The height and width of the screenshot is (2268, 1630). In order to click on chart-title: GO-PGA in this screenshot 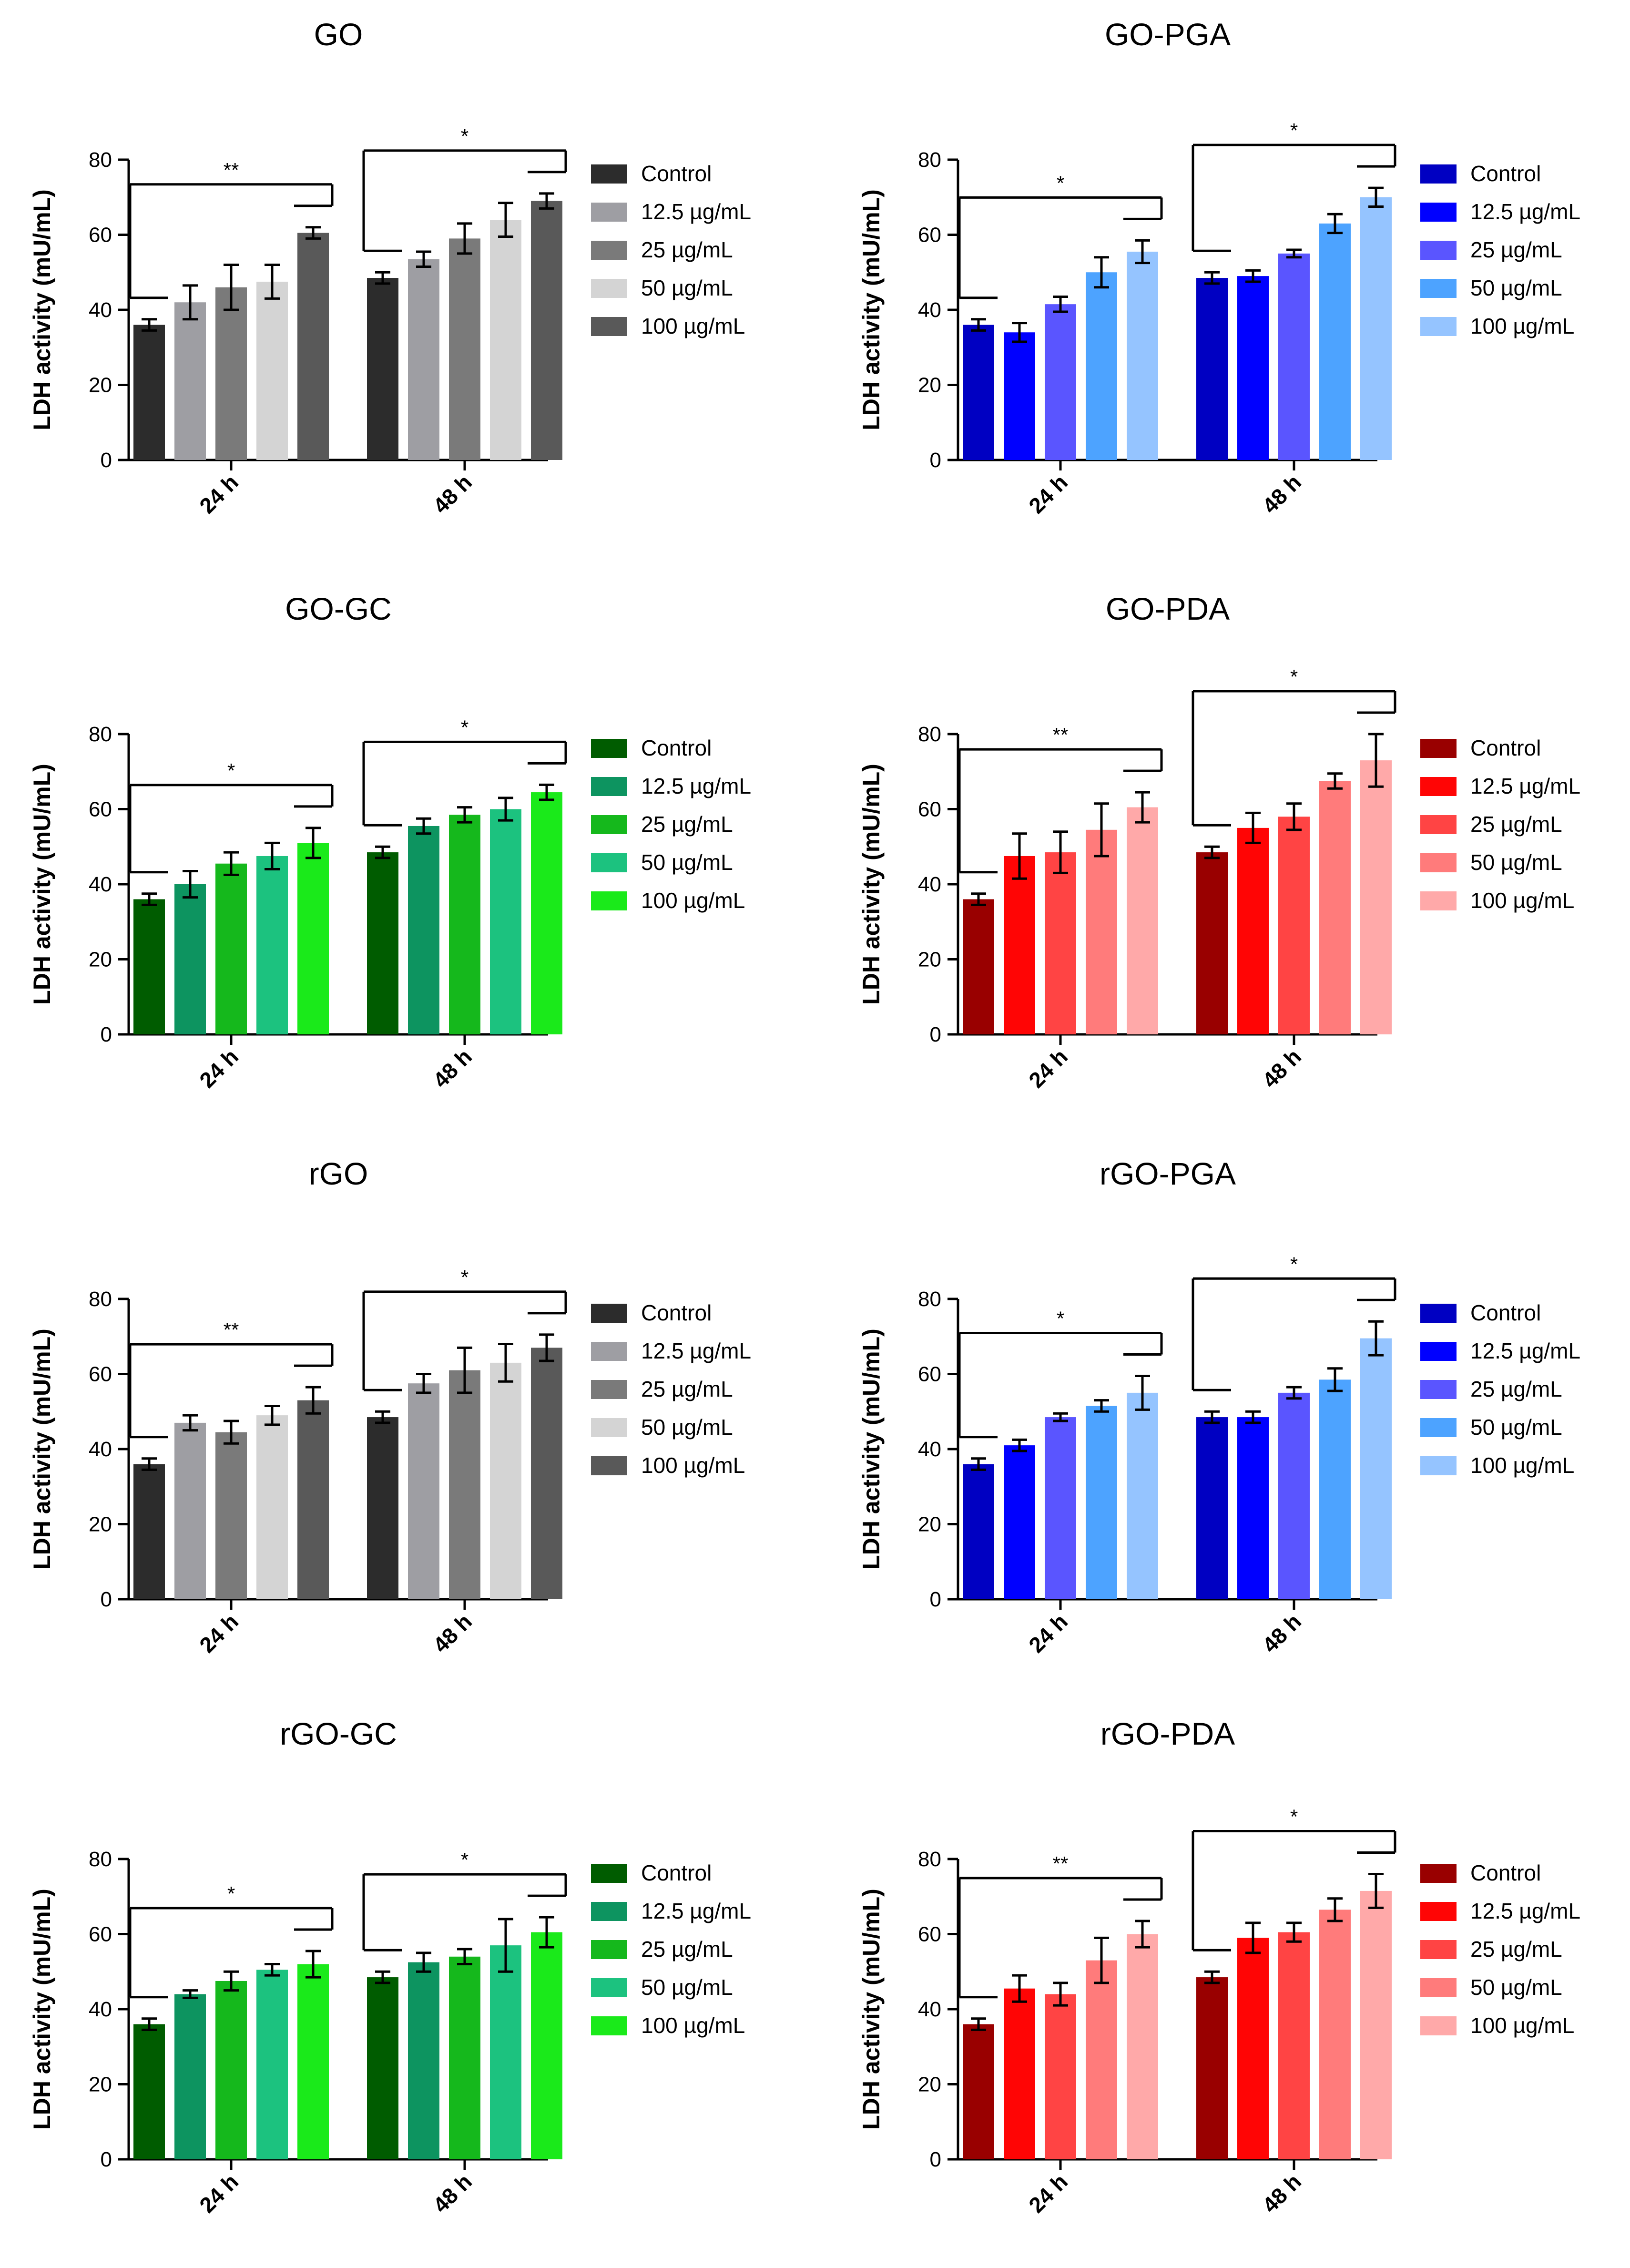, I will do `click(1168, 34)`.